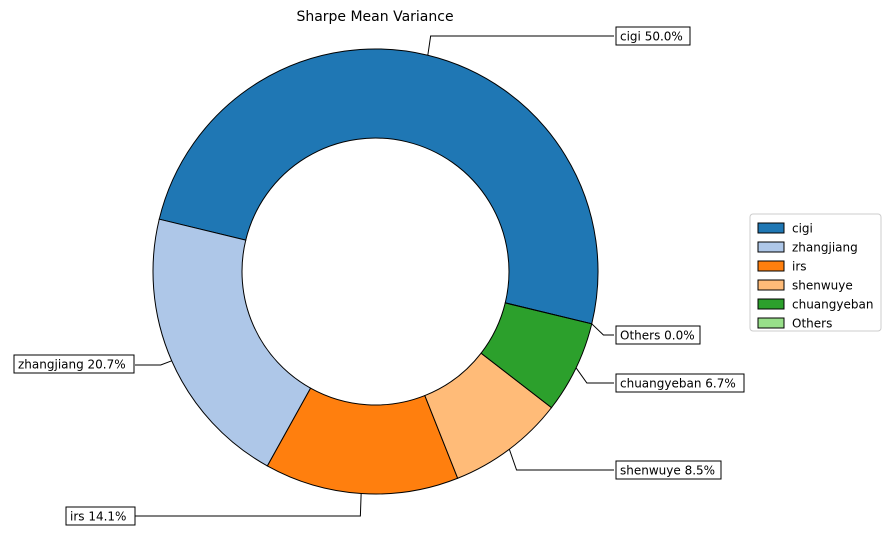  I want to click on leader-line-cigi, so click(520, 45).